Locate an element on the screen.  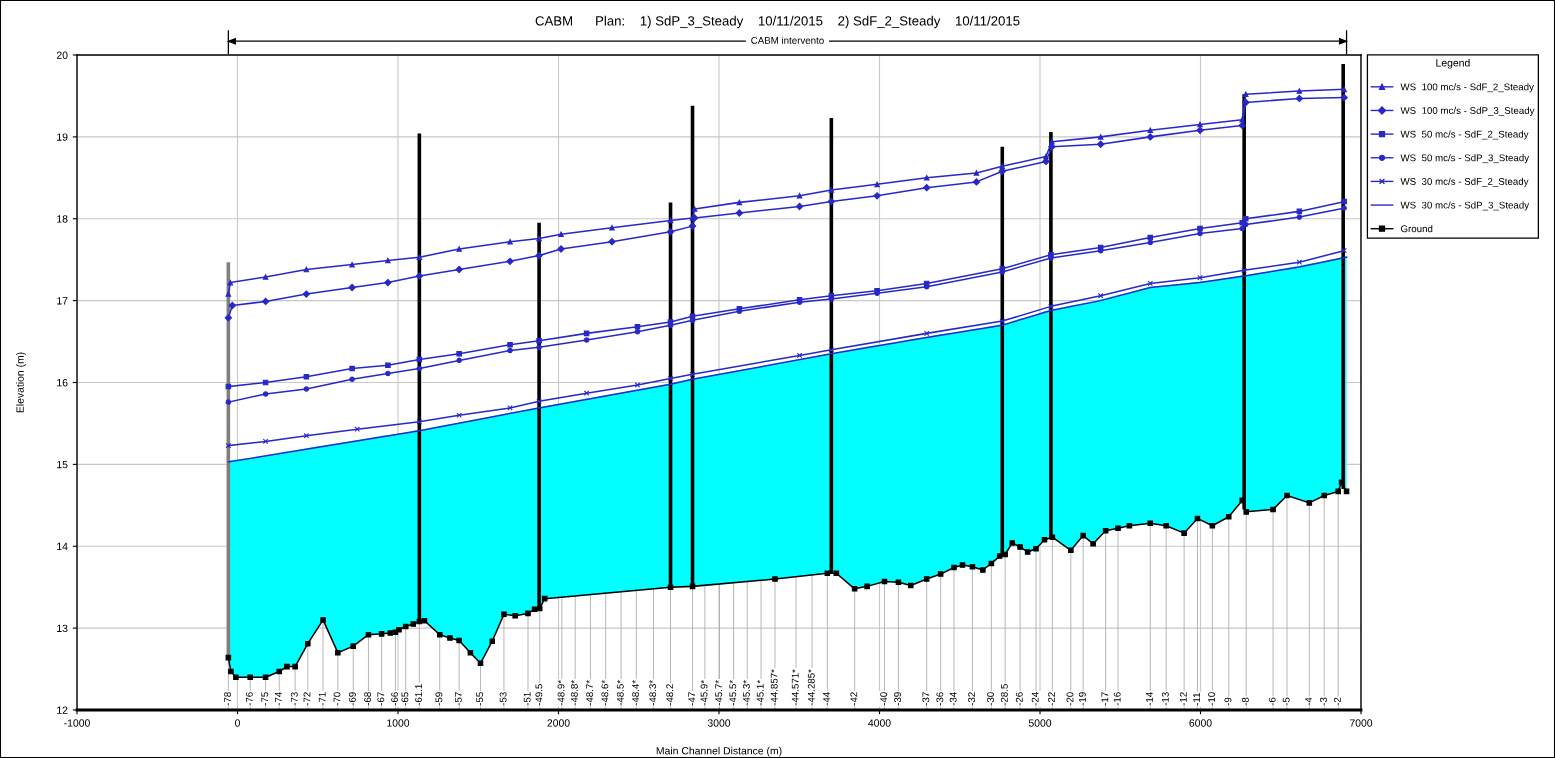
annotation: -36 is located at coordinates (940, 699).